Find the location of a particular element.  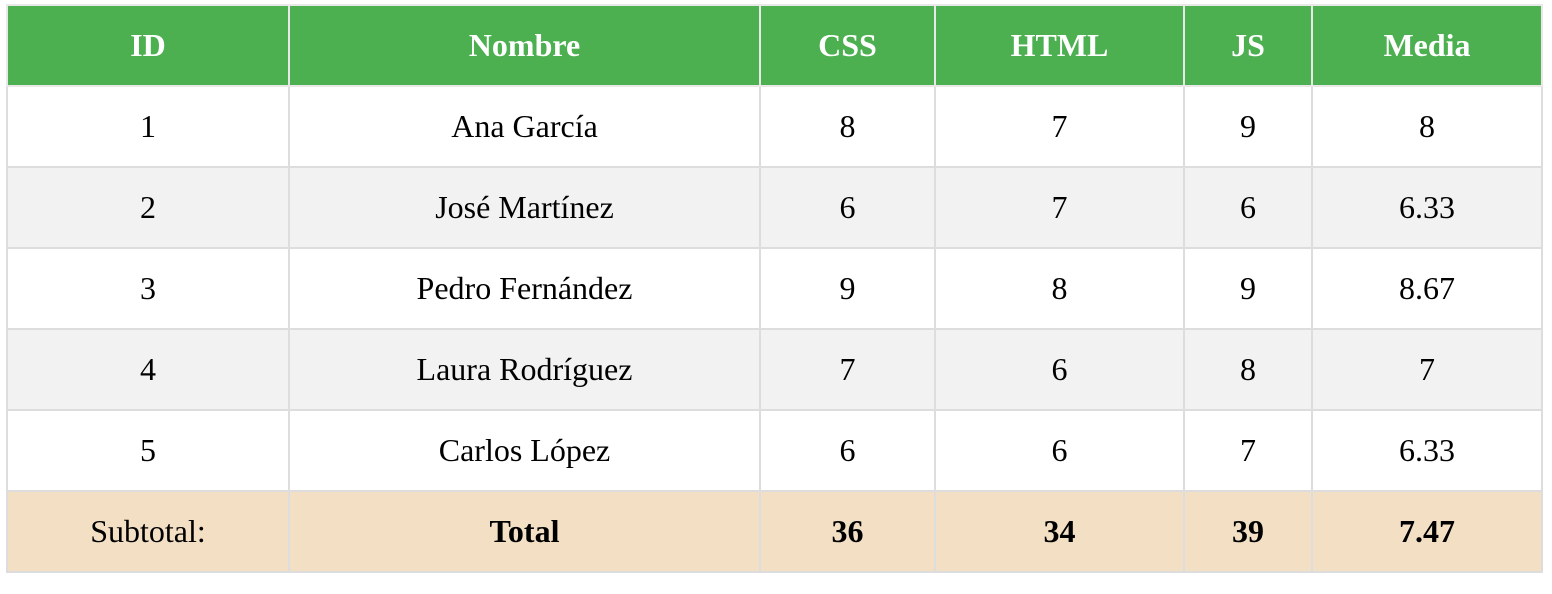

footer-subtotal-label: Subtotal: is located at coordinates (148, 531).